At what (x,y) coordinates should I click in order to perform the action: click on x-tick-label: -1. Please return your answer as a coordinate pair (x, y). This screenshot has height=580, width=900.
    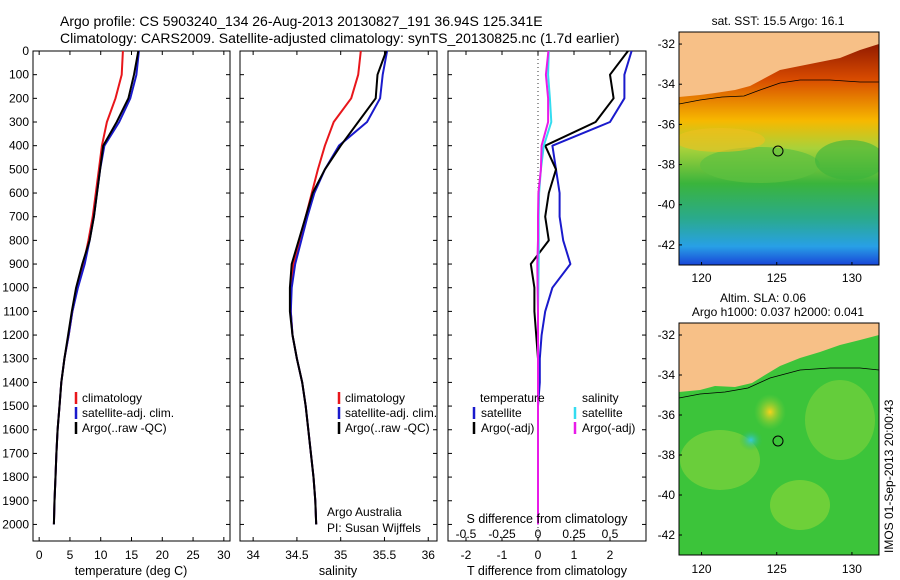
    Looking at the image, I should click on (502, 555).